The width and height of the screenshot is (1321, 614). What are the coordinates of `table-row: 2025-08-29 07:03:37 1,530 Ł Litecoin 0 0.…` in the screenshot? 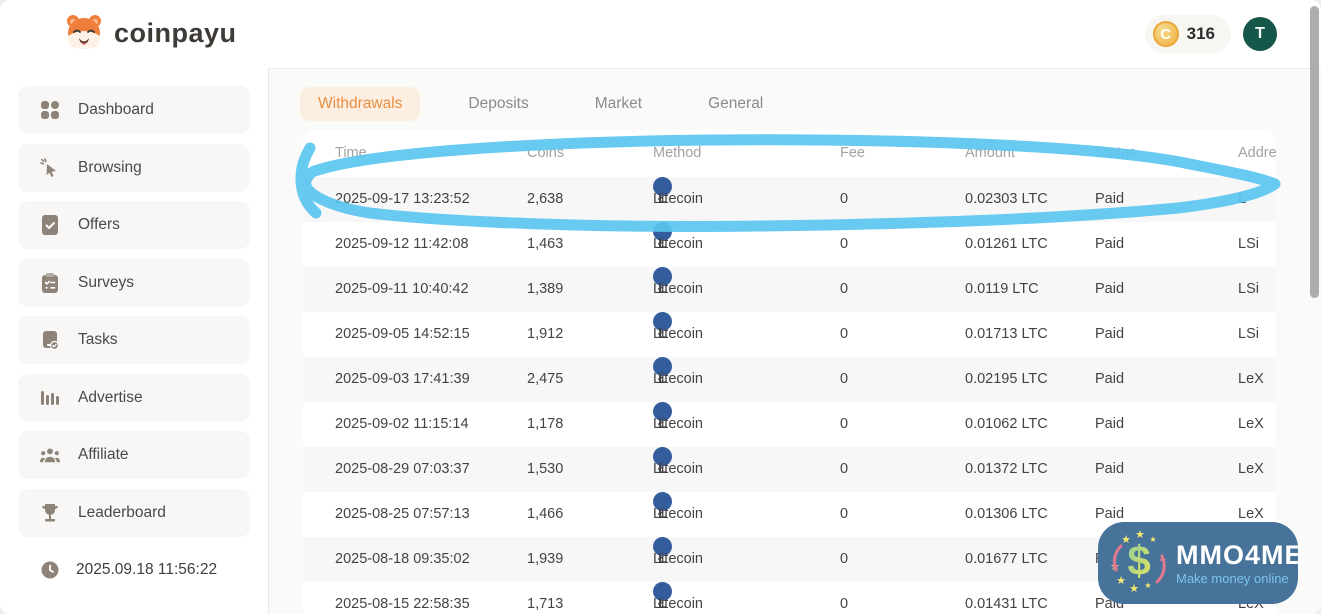 It's located at (789, 469).